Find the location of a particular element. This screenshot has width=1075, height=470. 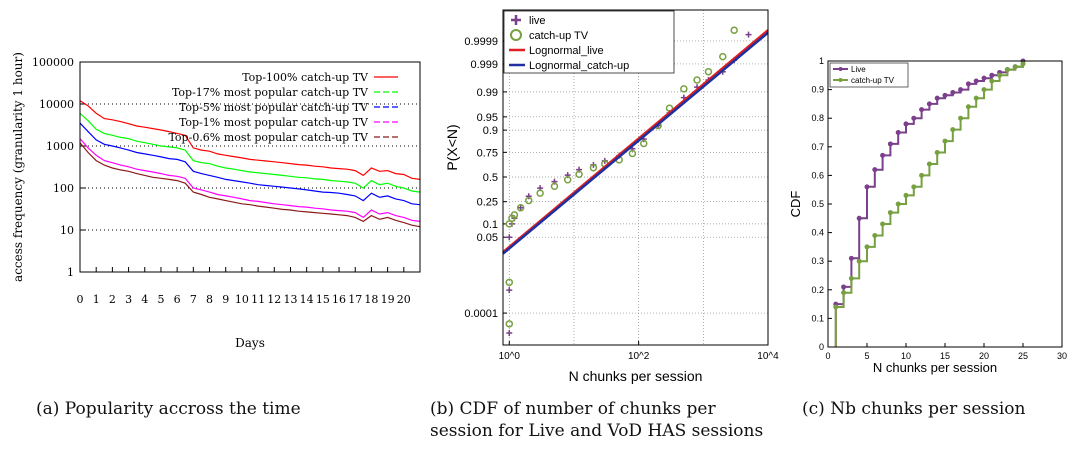

xtick-label-c: 25 is located at coordinates (1023, 356).